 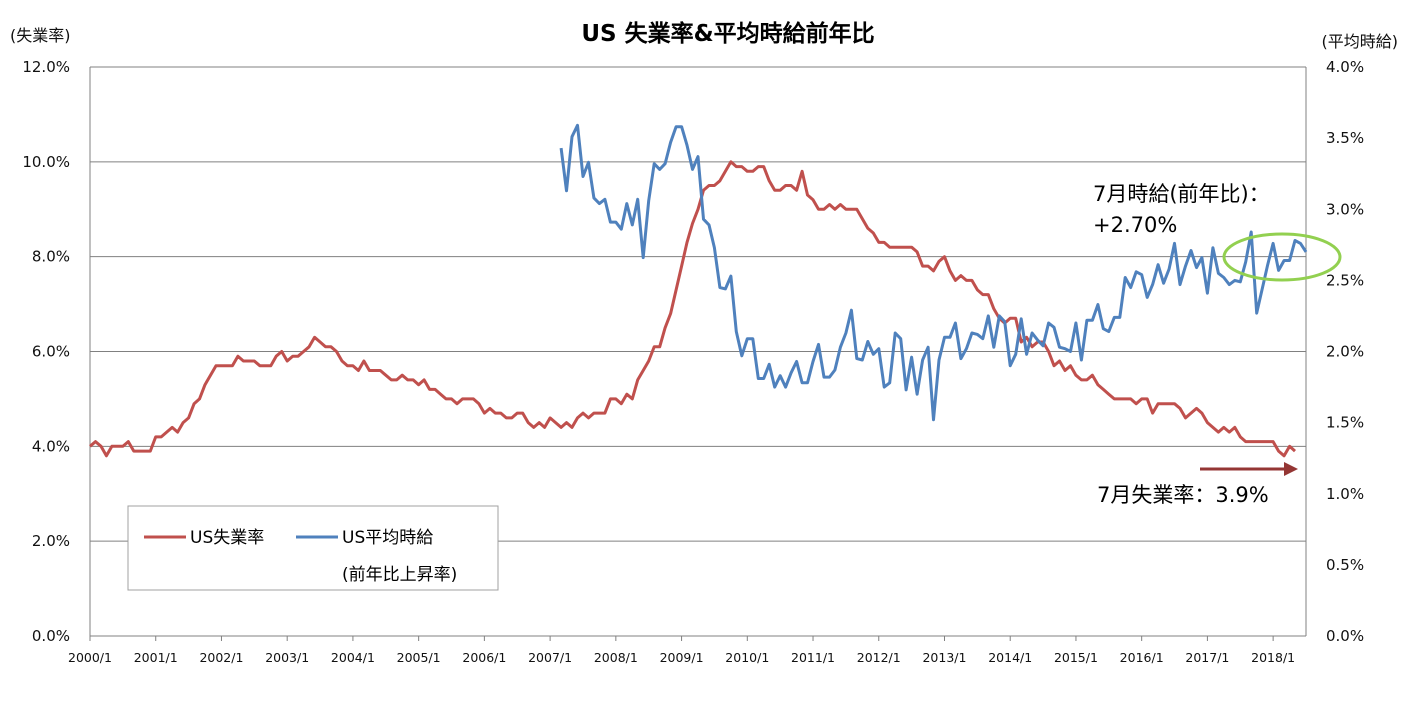 What do you see at coordinates (46, 67) in the screenshot?
I see `left-tick-label: 12.0%` at bounding box center [46, 67].